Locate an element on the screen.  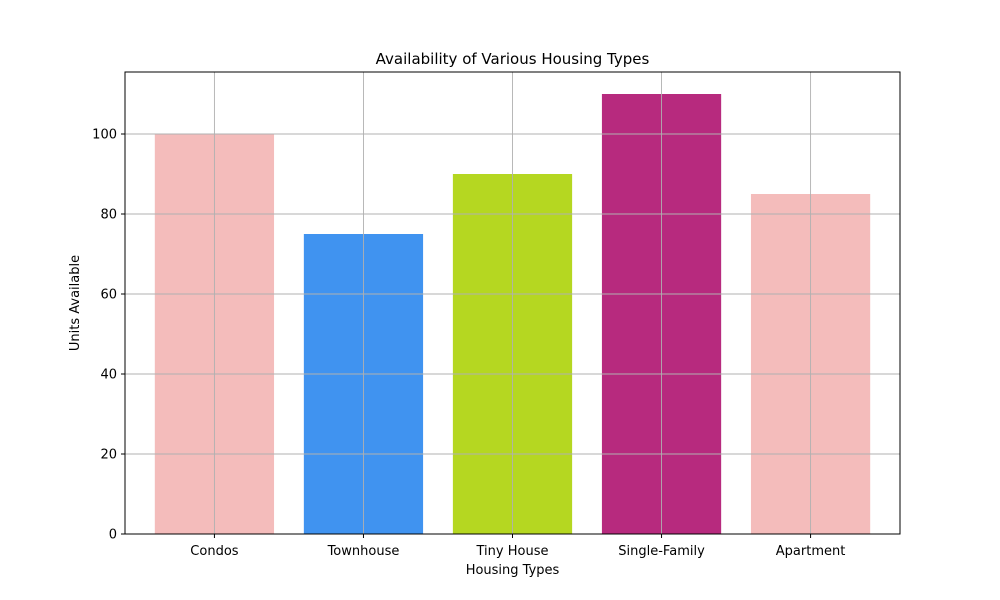
y-axis-ticks: 0 20 40 60 80 100 is located at coordinates (108, 335).